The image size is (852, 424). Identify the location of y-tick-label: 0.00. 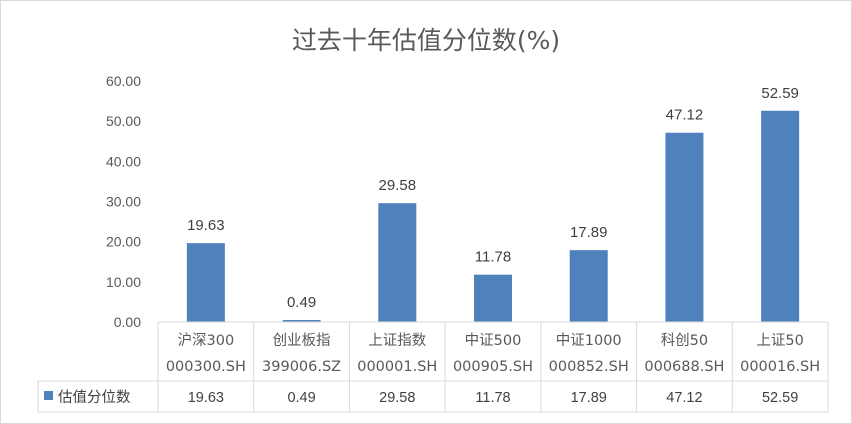
(127, 322).